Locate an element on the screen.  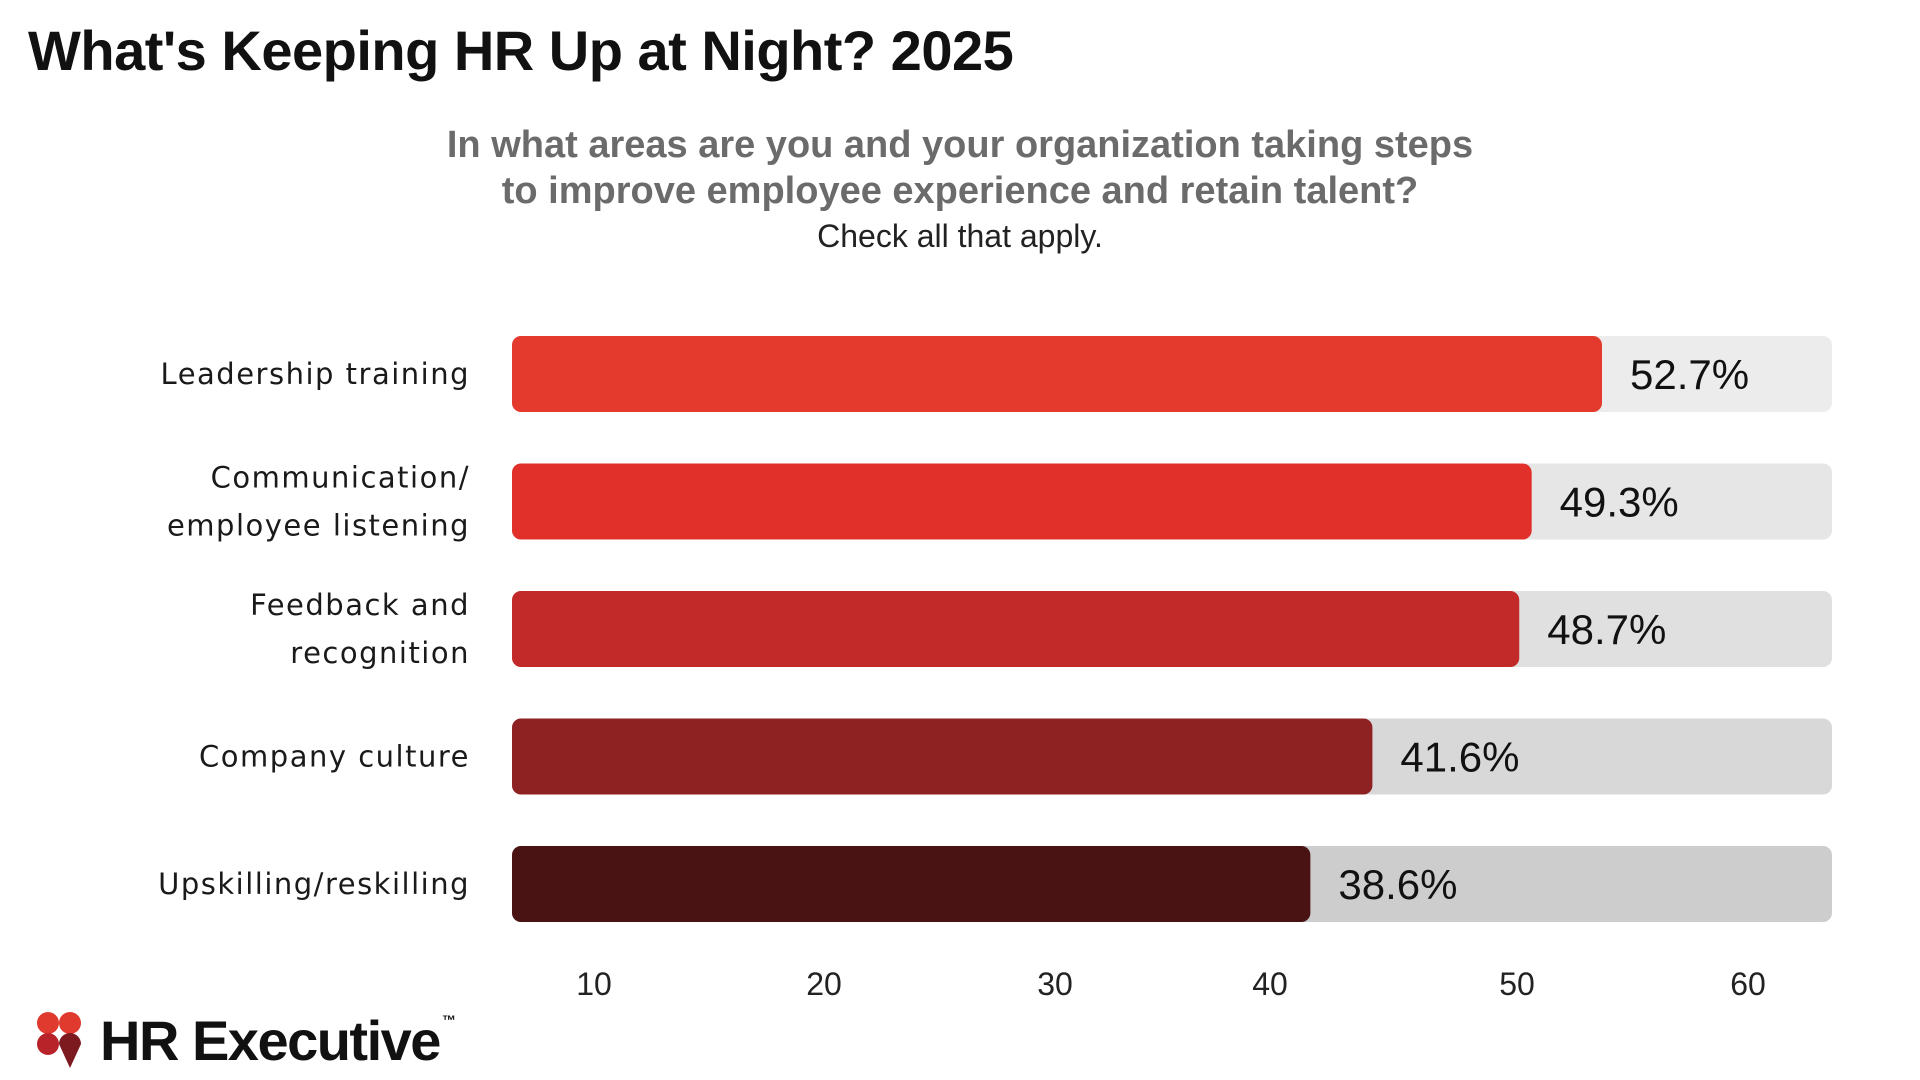
value-label: 52.7% is located at coordinates (1689, 374).